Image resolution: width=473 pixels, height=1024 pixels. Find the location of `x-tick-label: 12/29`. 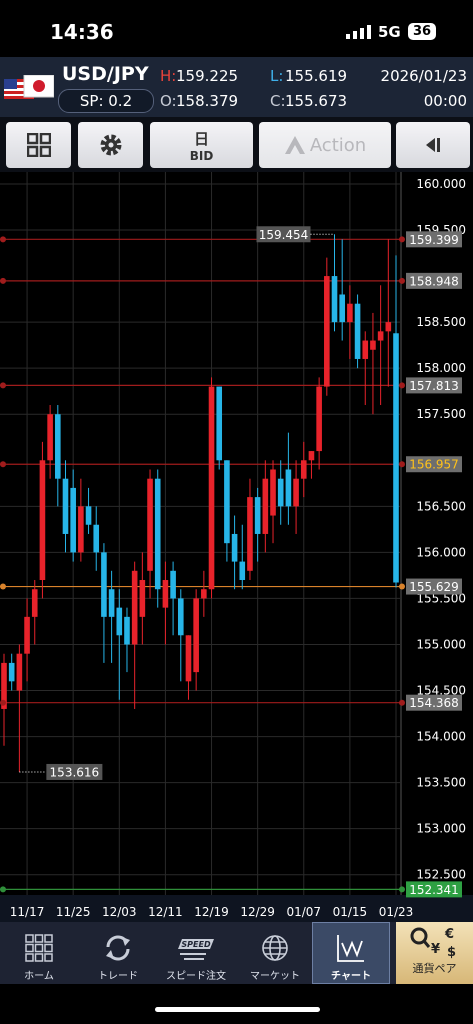

x-tick-label: 12/29 is located at coordinates (257, 912).